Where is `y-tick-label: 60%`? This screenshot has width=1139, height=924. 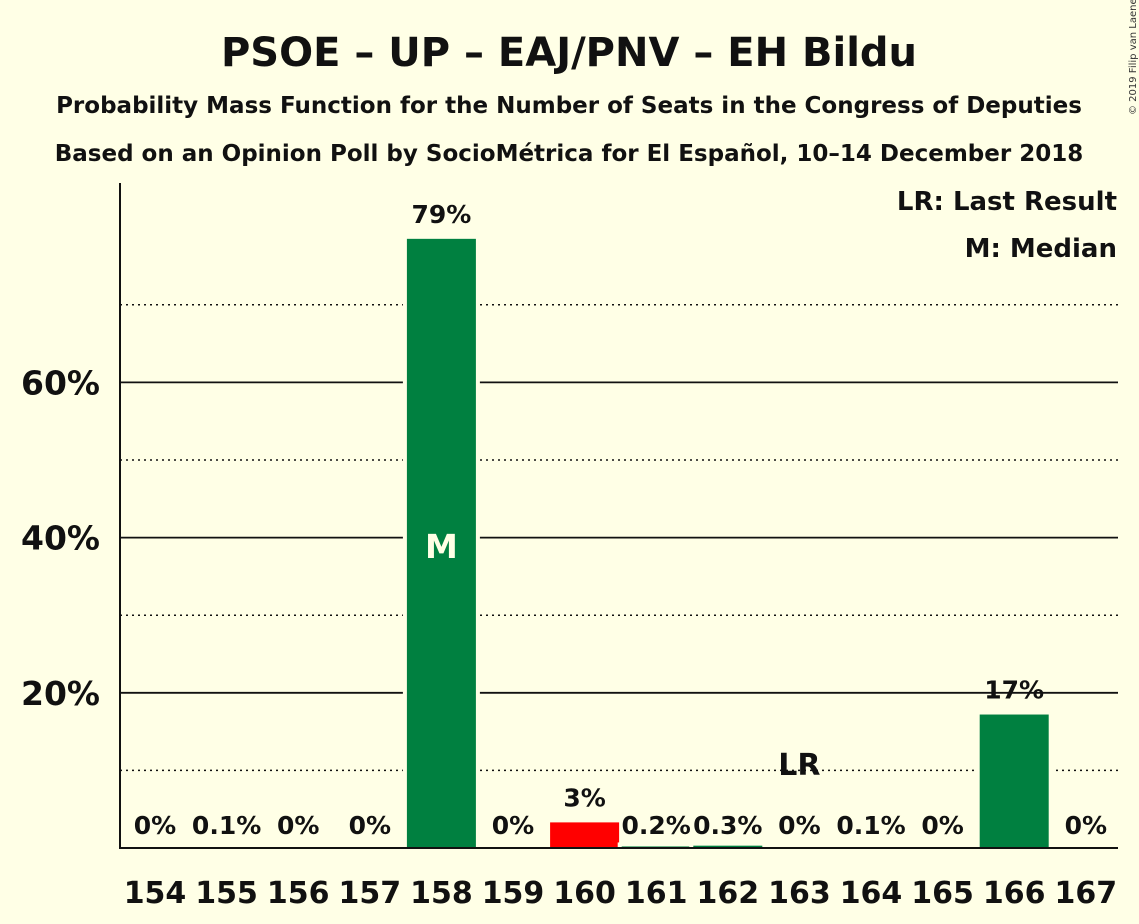 y-tick-label: 60% is located at coordinates (60, 382).